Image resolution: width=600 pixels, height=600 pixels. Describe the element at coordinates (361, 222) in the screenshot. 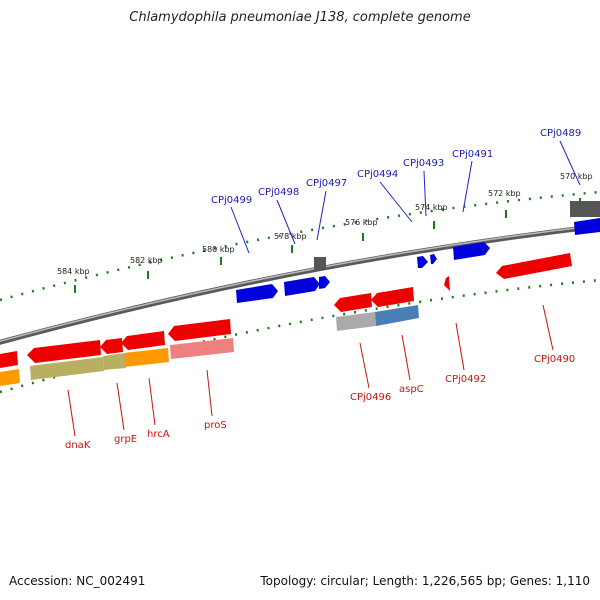

I see `scale-label-576: 576 kbp` at that location.